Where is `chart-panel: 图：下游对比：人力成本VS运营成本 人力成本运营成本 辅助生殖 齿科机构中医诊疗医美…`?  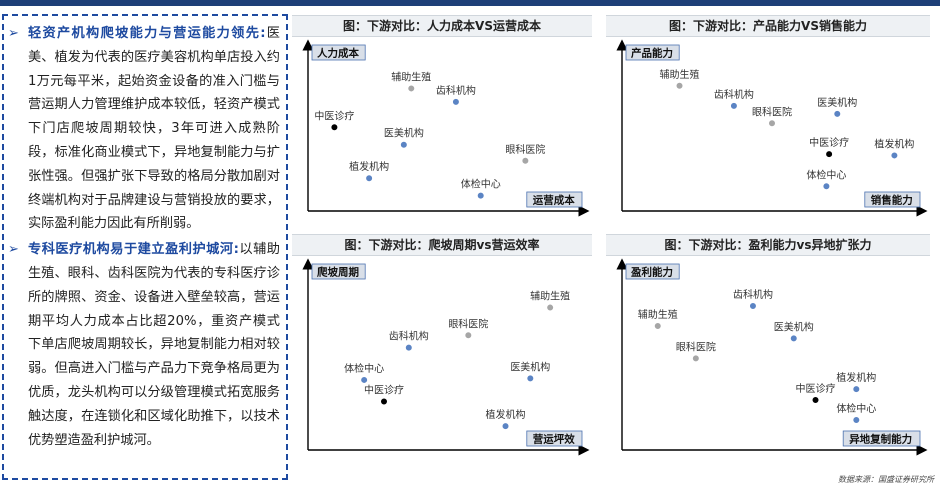
chart-panel: 图：下游对比：人力成本VS运营成本 人力成本运营成本 辅助生殖 齿科机构中医诊疗医美… is located at coordinates (442, 120).